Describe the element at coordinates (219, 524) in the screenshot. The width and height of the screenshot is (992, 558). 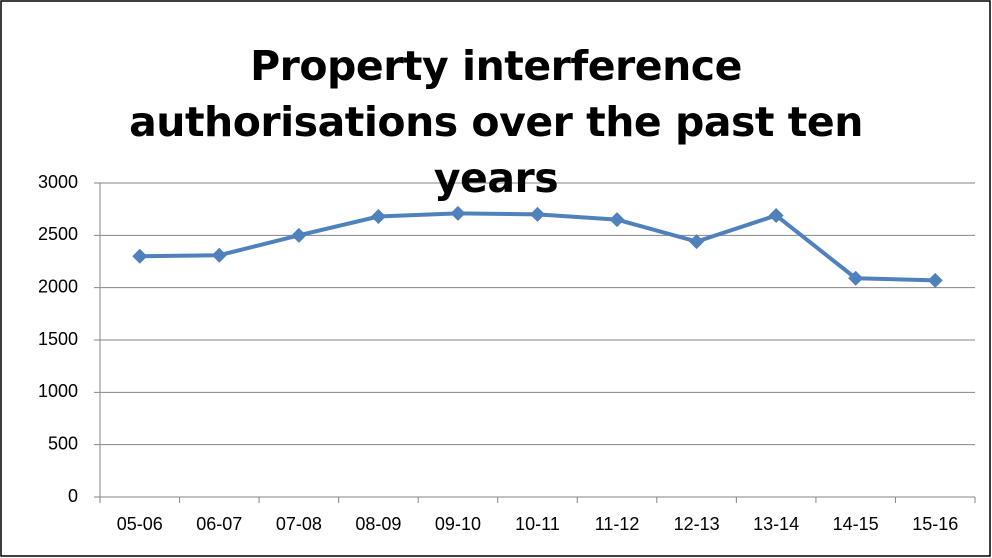
I see `x-tick-label: 06-07` at that location.